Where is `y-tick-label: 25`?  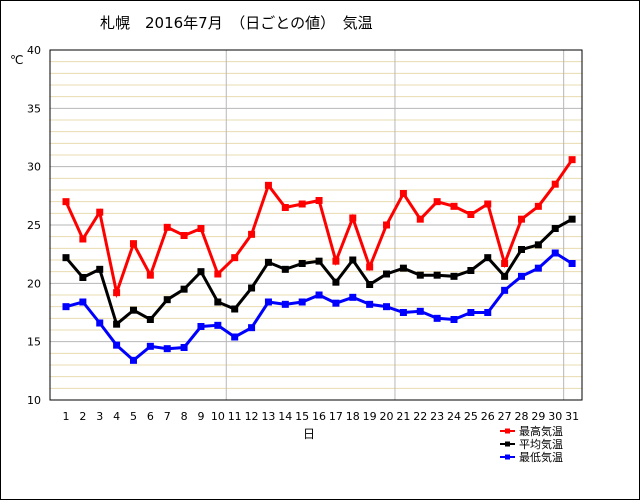 y-tick-label: 25 is located at coordinates (34, 225).